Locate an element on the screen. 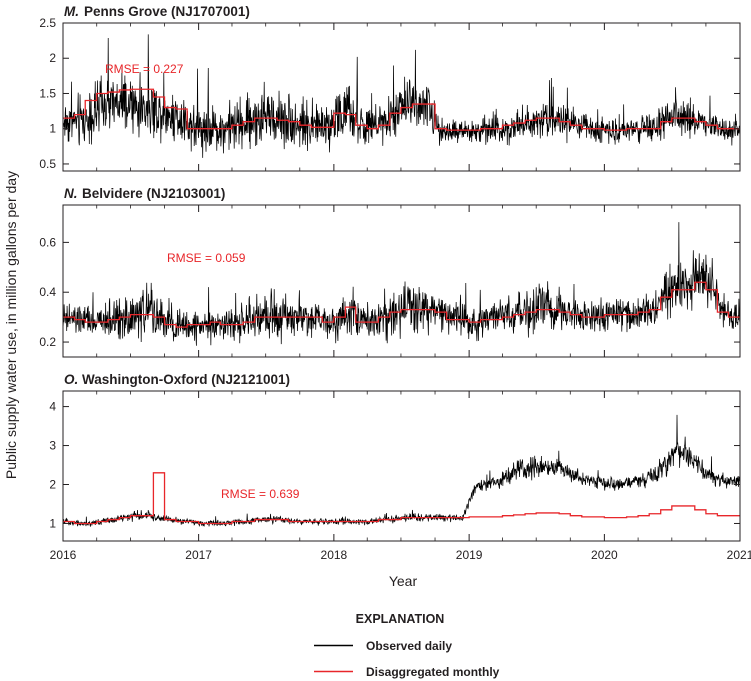 The image size is (751, 681). y-tick-label: 0.2 is located at coordinates (47, 342).